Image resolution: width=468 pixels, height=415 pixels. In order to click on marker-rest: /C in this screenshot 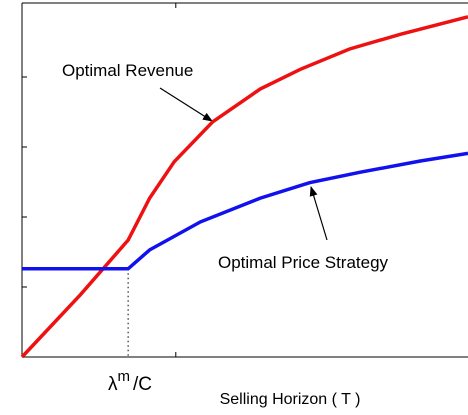, I will do `click(142, 384)`.